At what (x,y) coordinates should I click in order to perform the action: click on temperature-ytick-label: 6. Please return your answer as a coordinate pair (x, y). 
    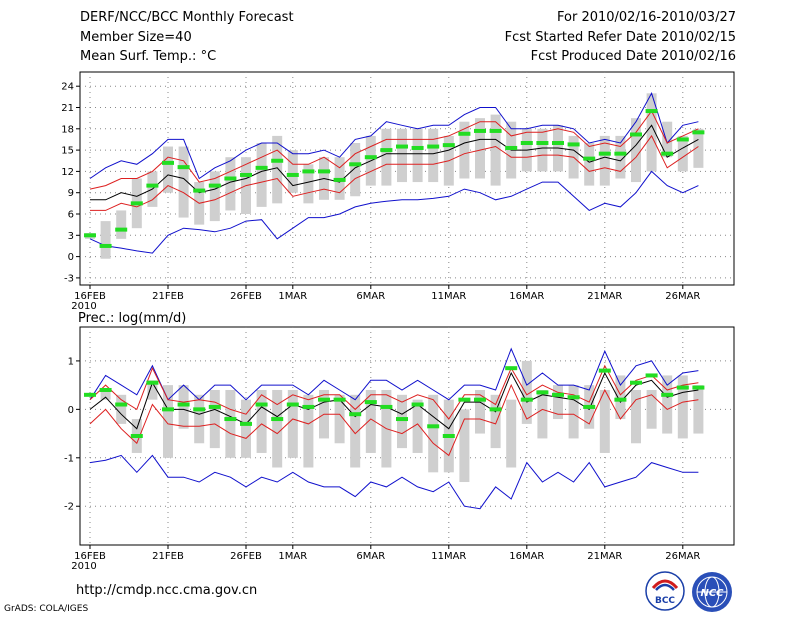
    Looking at the image, I should click on (71, 215).